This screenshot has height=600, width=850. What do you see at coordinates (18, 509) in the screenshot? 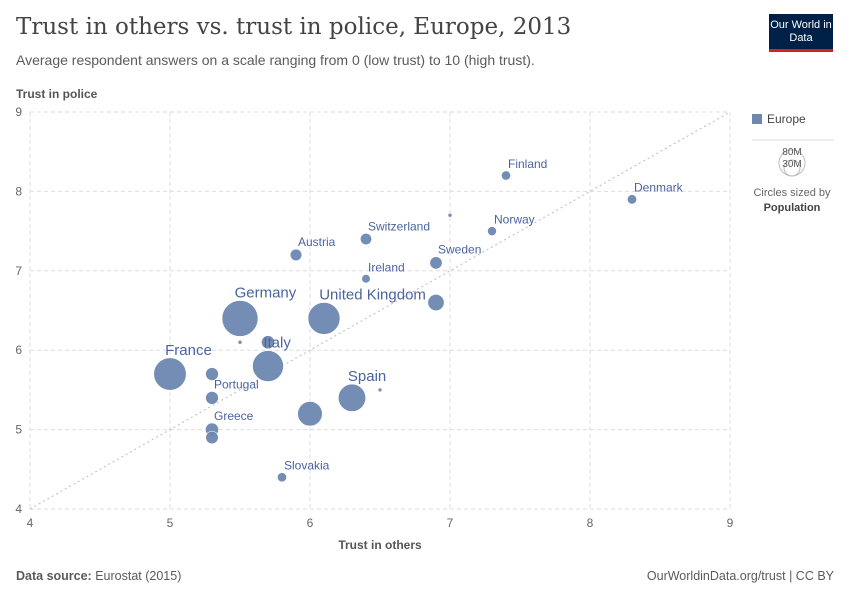
I see `y-tick-label: 4` at bounding box center [18, 509].